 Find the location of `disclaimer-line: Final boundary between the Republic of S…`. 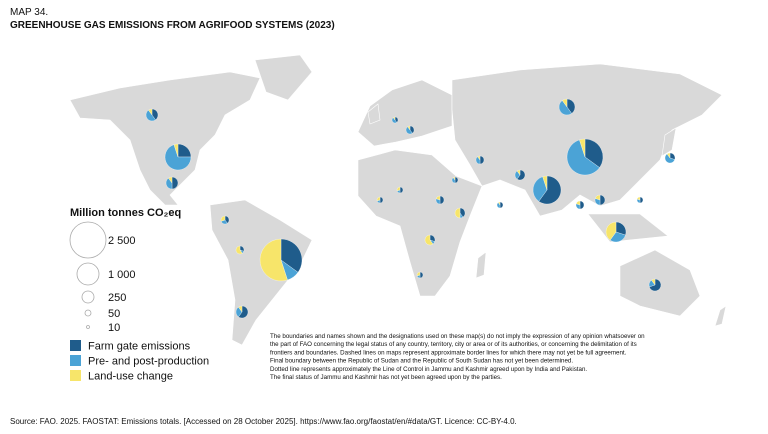

disclaimer-line: Final boundary between the Republic of S… is located at coordinates (421, 361).